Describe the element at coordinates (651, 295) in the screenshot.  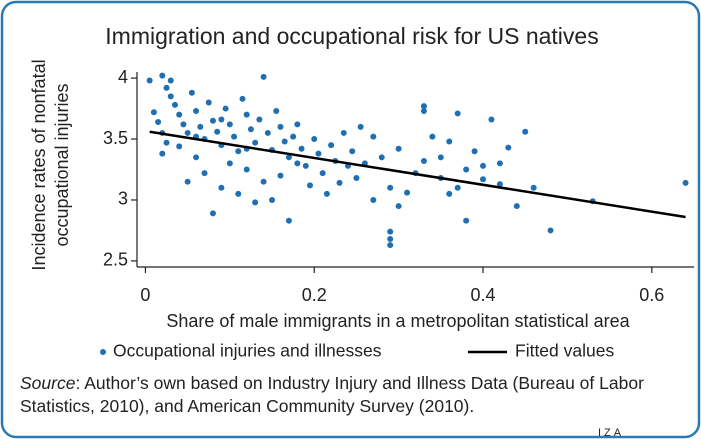
I see `x-tick-label: 0.6` at that location.